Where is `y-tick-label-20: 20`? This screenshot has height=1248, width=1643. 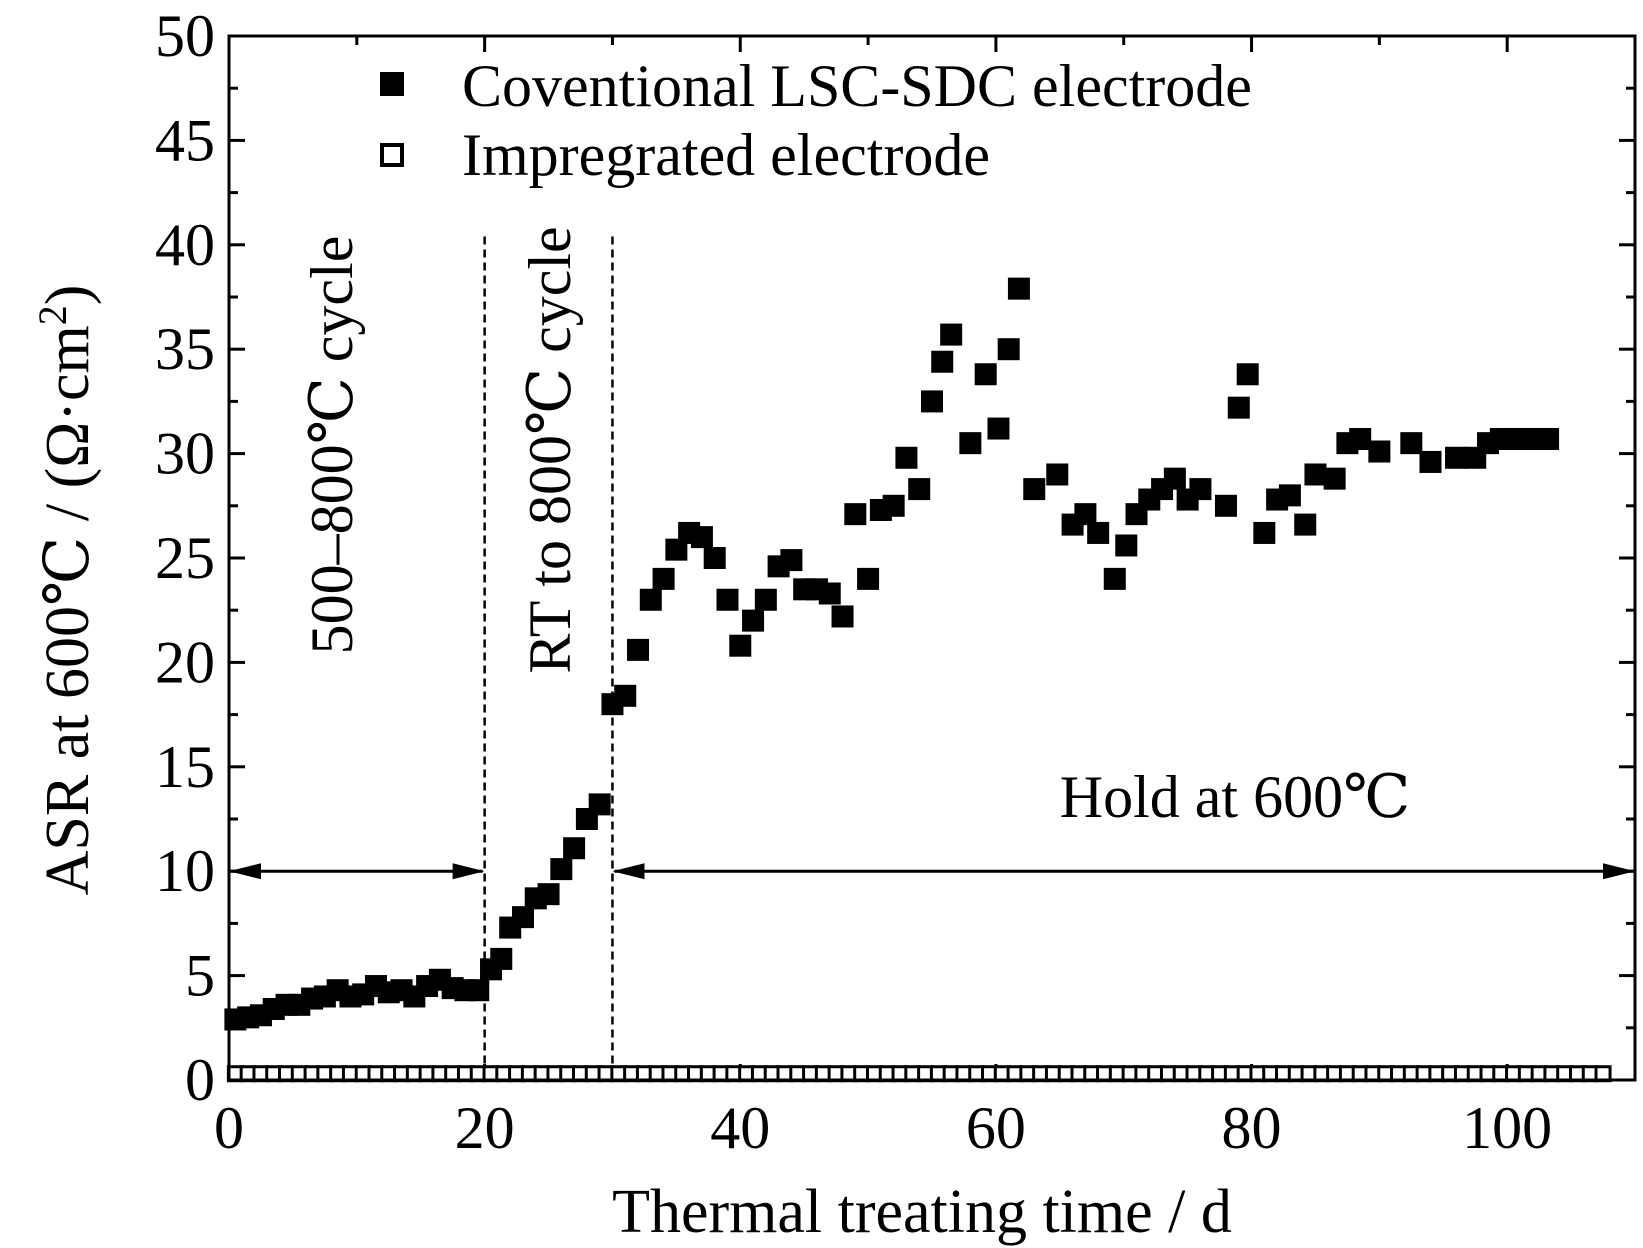 y-tick-label-20: 20 is located at coordinates (185, 662).